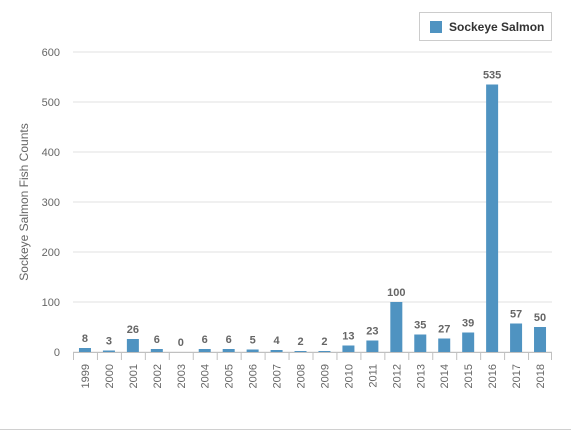  I want to click on x-tick-label: 2004, so click(206, 376).